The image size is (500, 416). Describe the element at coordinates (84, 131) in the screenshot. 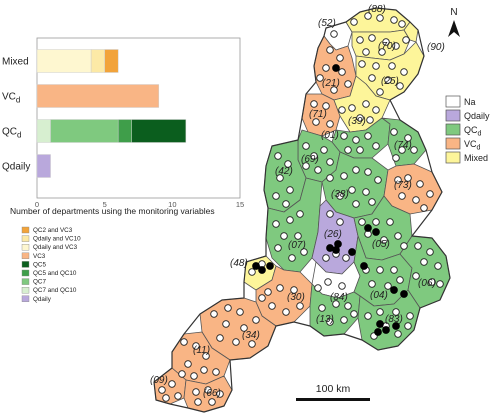

I see `bar-qcd-qc7` at that location.